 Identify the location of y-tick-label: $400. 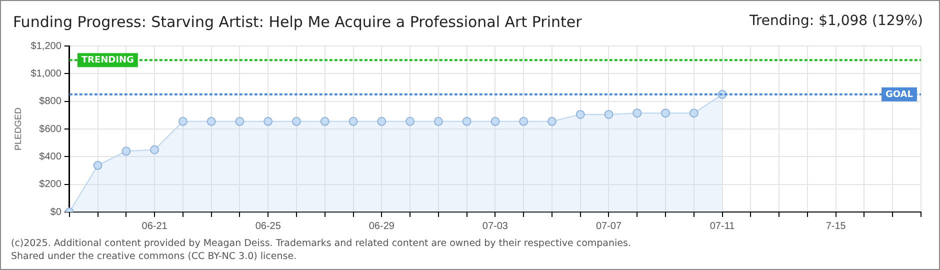
(50, 156).